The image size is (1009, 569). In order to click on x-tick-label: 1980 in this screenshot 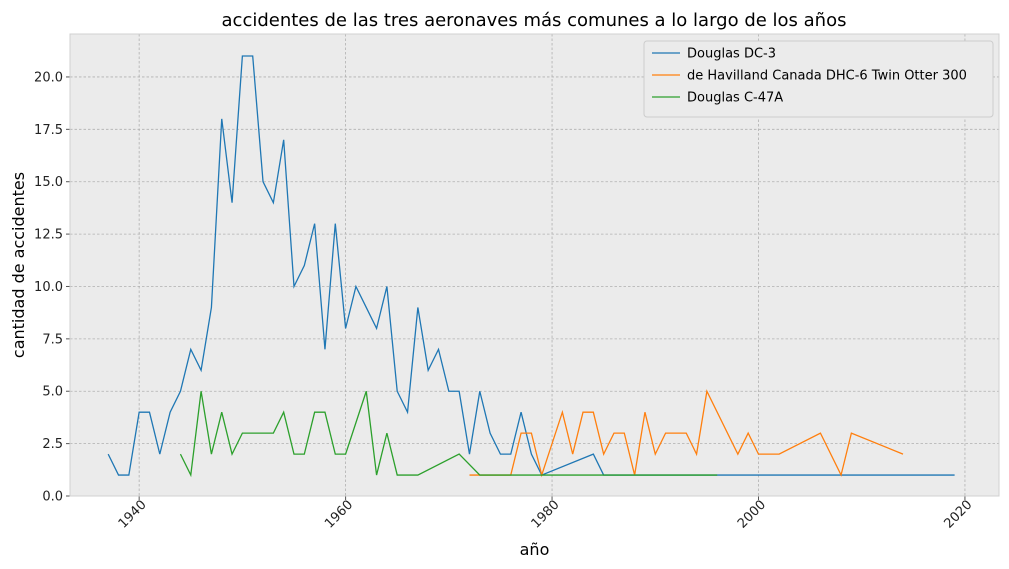, I will do `click(546, 515)`.